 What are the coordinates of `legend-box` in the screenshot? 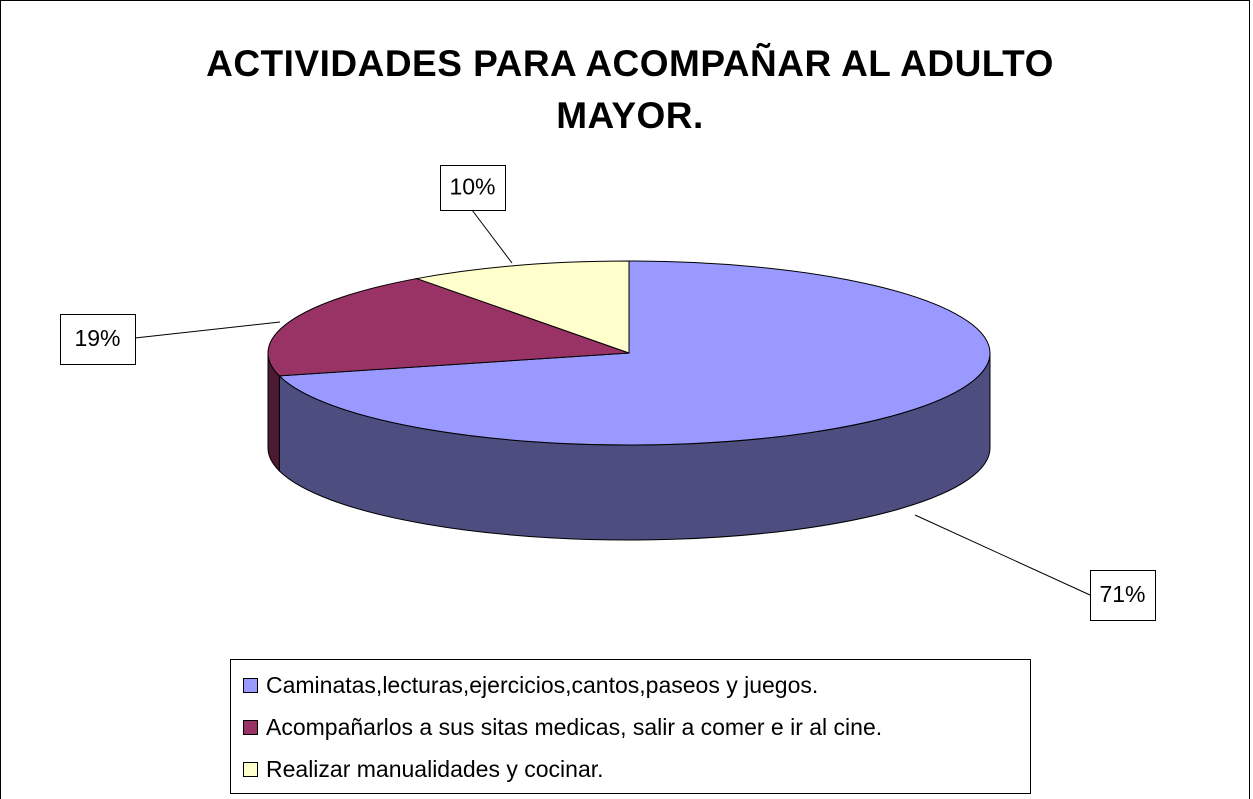 It's located at (630, 726).